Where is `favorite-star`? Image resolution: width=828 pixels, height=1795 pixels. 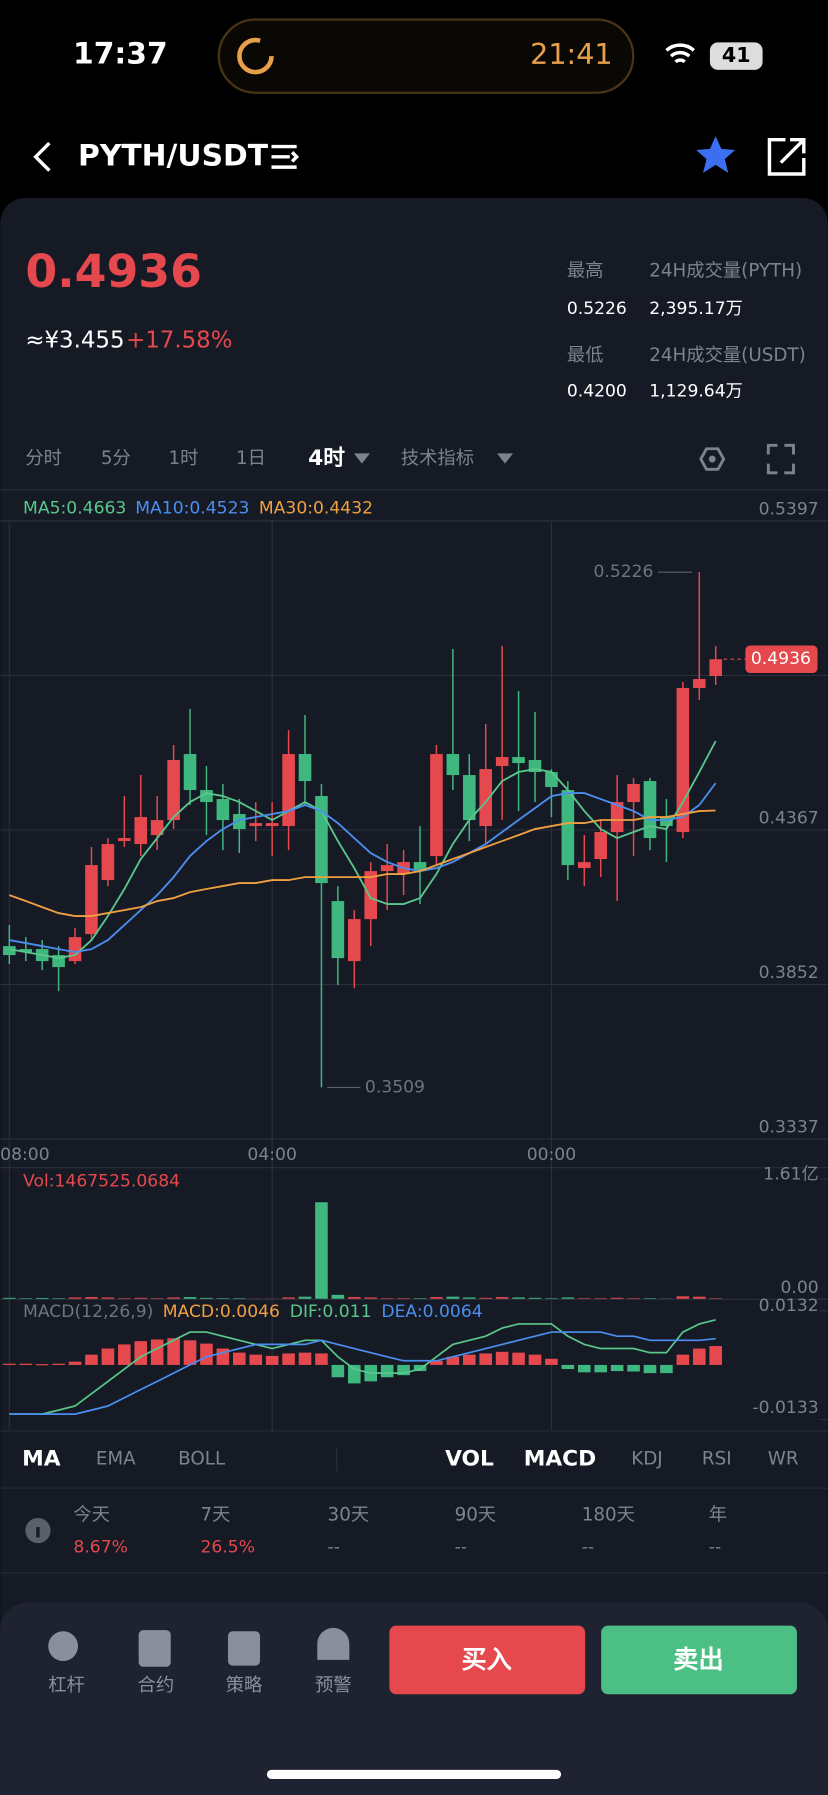 favorite-star is located at coordinates (716, 154).